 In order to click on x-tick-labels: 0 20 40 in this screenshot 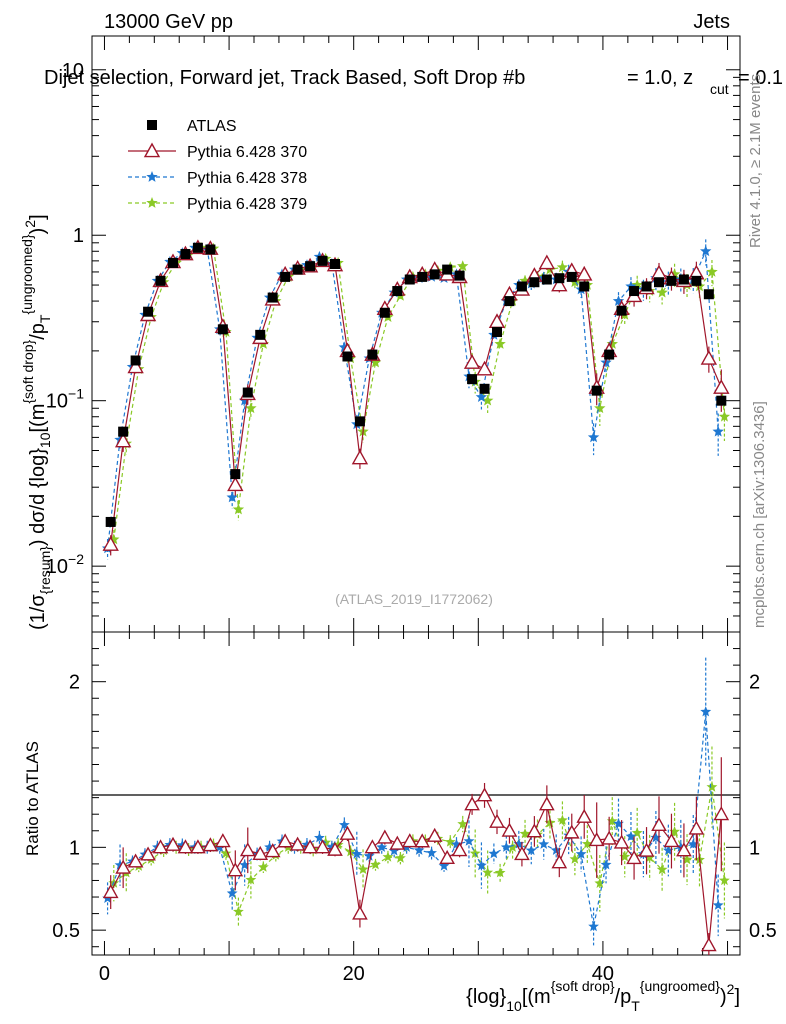, I will do `click(356, 974)`.